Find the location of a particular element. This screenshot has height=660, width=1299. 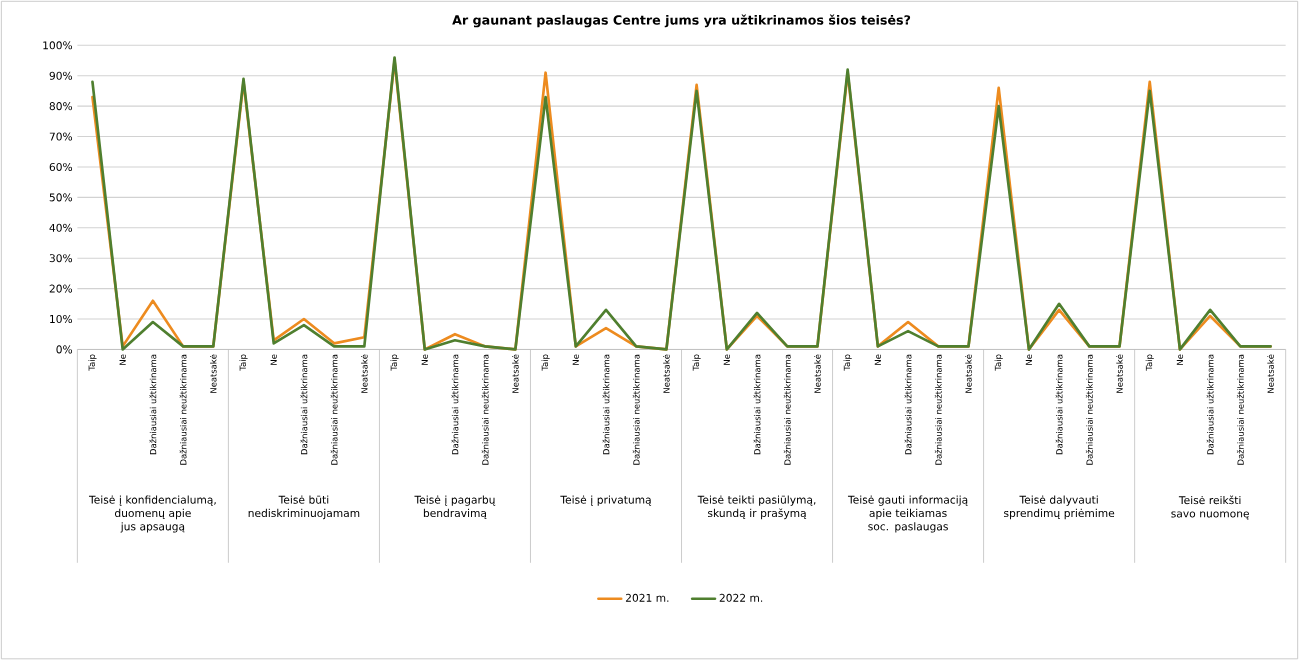

text: Teisė gauti informaciją apie teikiamas soc. paslaugas is located at coordinates (907, 514).